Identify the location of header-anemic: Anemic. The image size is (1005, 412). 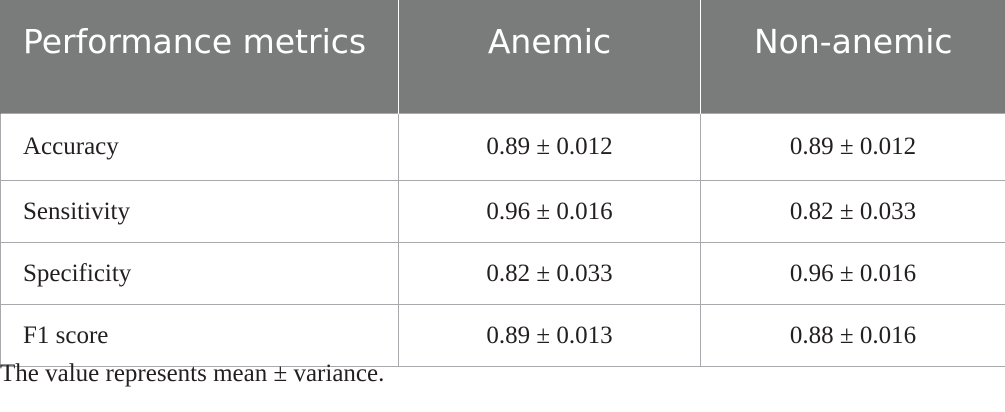
(549, 57).